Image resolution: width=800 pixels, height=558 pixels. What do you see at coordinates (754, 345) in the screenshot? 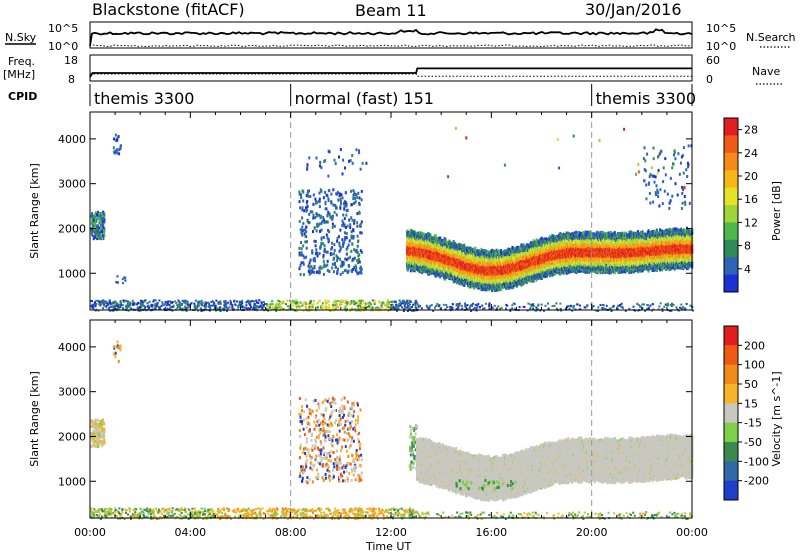
I see `colorbar-tick-label: 200` at bounding box center [754, 345].